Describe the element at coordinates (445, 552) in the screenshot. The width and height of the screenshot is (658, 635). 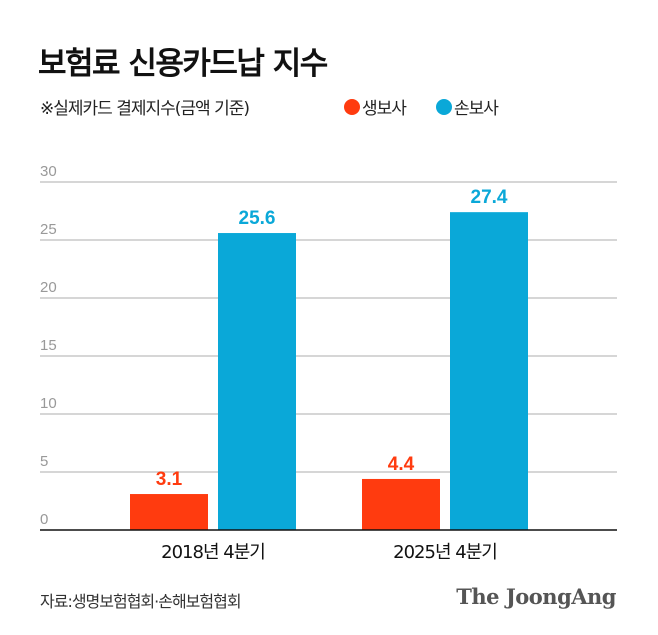
I see `x-tick-label: 2025년 4분기` at that location.